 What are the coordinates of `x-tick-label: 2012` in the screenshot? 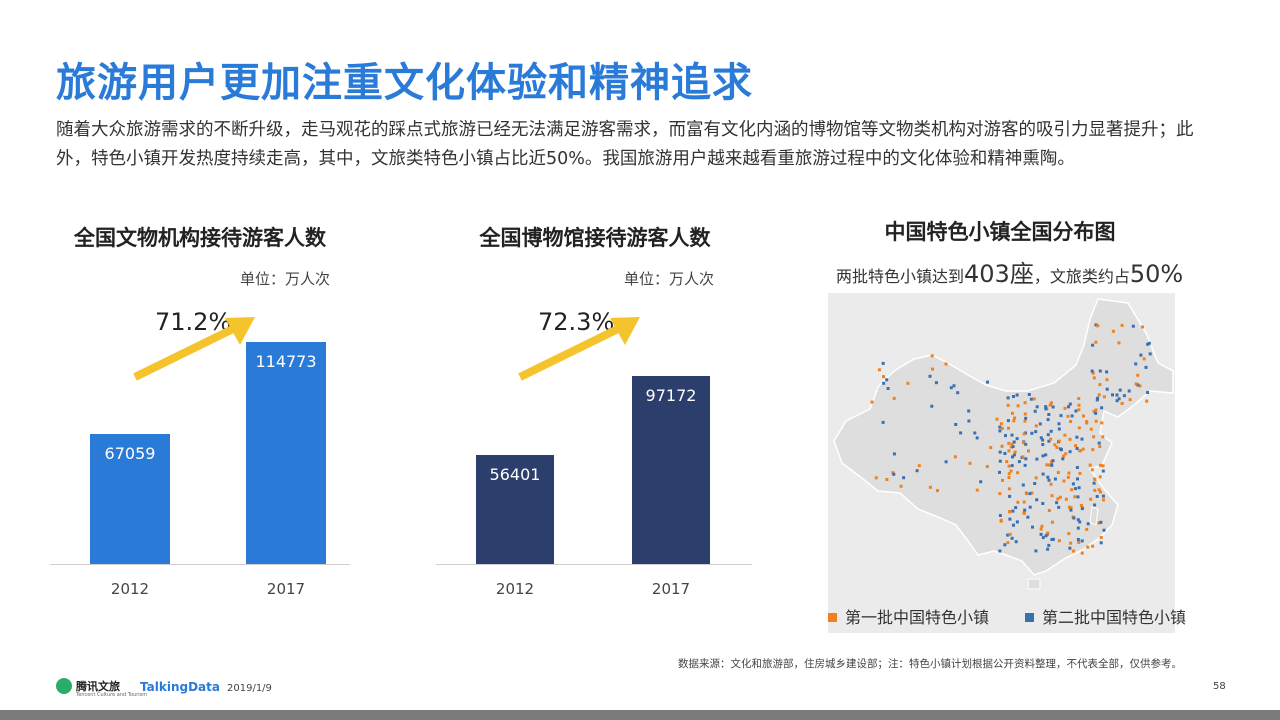 It's located at (130, 589).